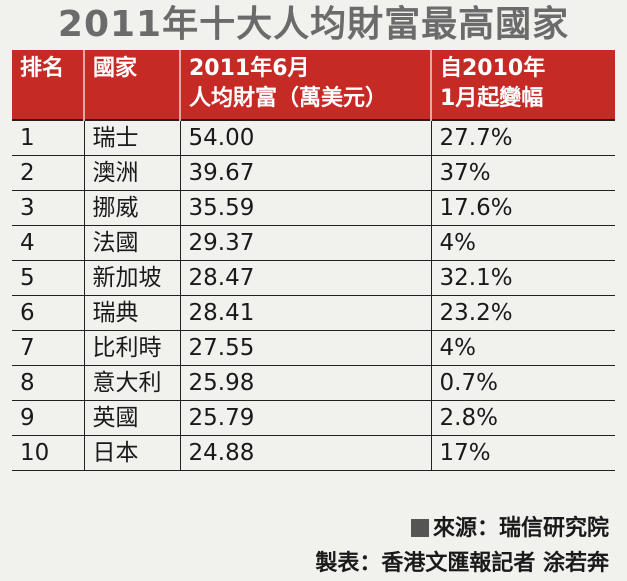  What do you see at coordinates (493, 68) in the screenshot?
I see `header-change-line1: 自2010年` at bounding box center [493, 68].